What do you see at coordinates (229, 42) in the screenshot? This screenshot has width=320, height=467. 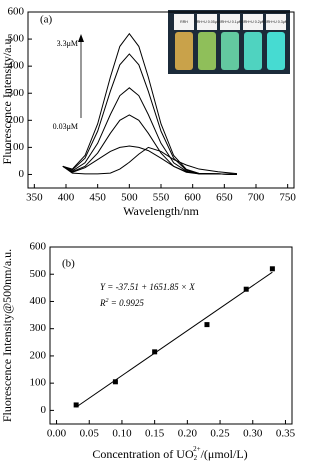 I see `inset-photo` at bounding box center [229, 42].